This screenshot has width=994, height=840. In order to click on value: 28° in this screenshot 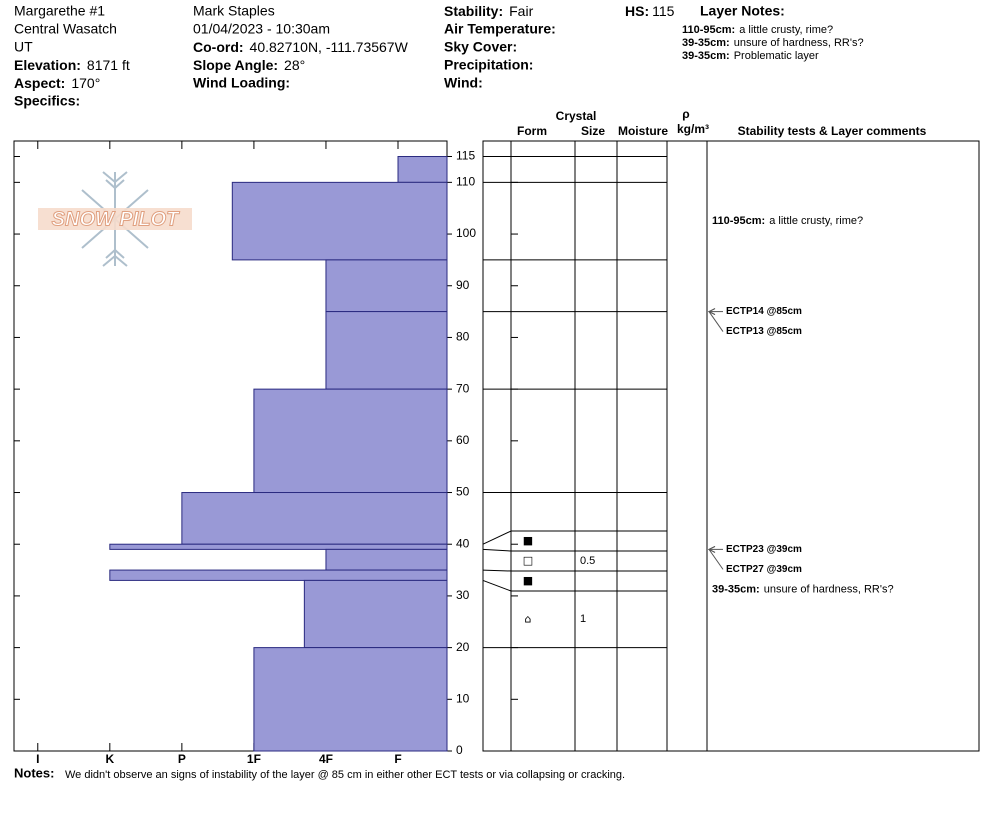, I will do `click(294, 65)`.